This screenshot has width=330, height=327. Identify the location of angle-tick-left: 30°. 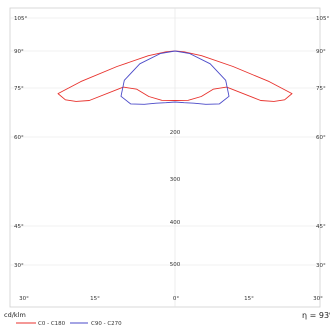
(19, 266).